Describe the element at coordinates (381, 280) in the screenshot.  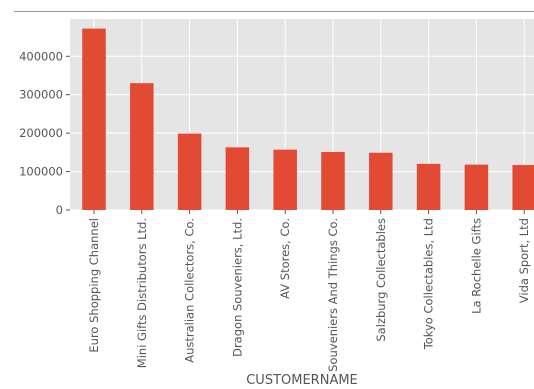
I see `x-tick-label: Salzburg Collectables` at that location.